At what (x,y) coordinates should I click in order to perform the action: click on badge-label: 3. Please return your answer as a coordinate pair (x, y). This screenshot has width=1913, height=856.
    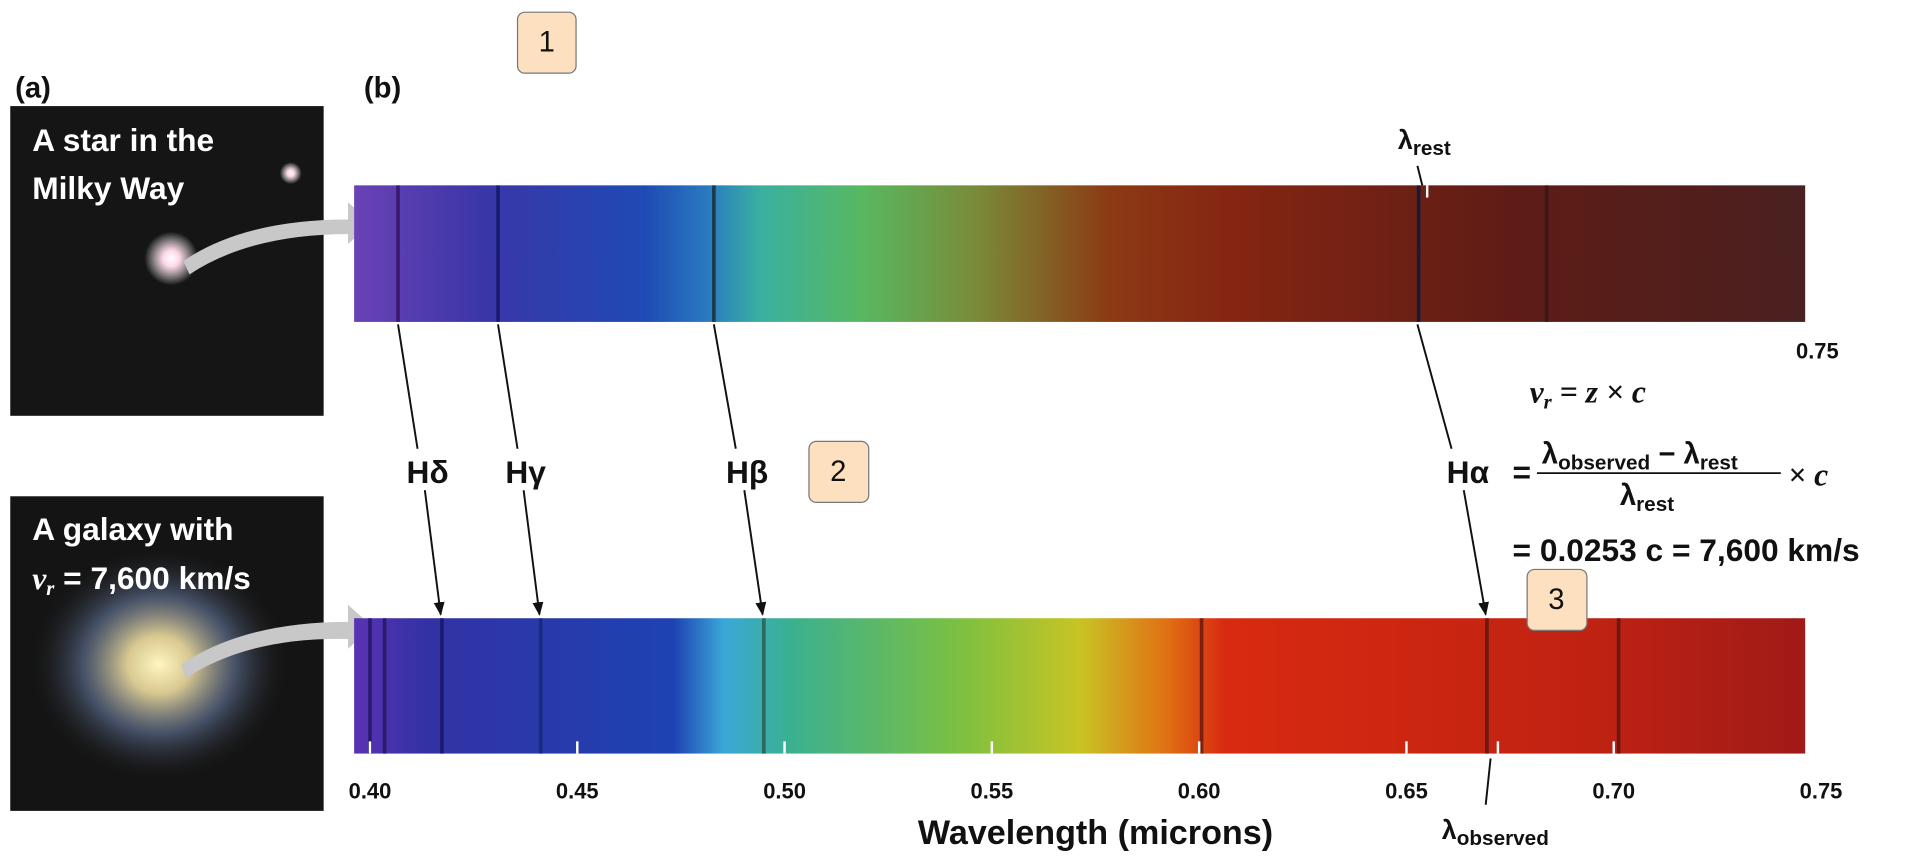
    Looking at the image, I should click on (1556, 600).